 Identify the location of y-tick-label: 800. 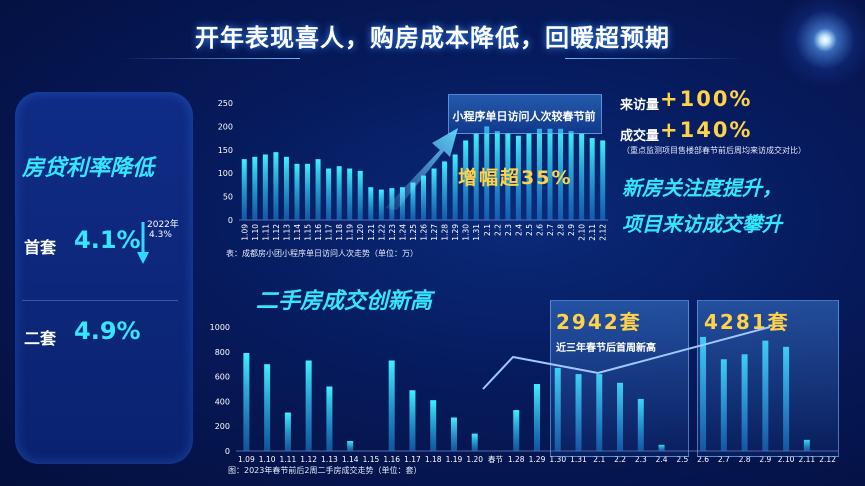
(222, 352).